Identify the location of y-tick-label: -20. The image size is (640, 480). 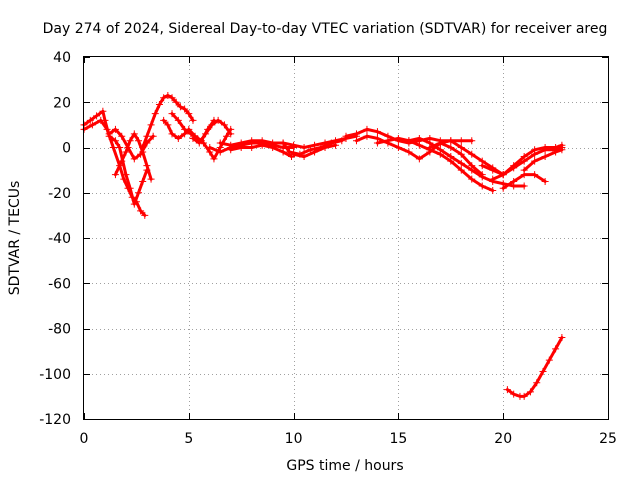
(59, 194).